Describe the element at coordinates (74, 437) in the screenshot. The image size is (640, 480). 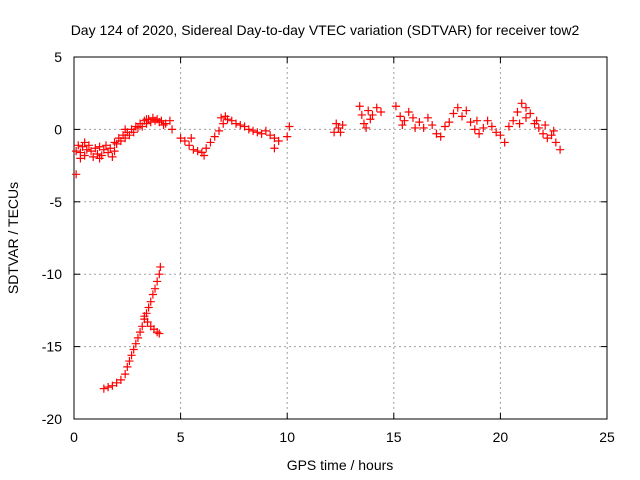
I see `x-tick-label: 0` at that location.